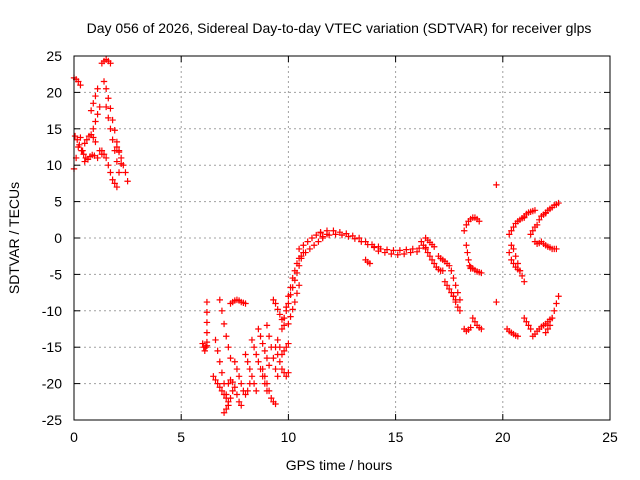  What do you see at coordinates (56, 274) in the screenshot?
I see `y-tick-label: -5` at bounding box center [56, 274].